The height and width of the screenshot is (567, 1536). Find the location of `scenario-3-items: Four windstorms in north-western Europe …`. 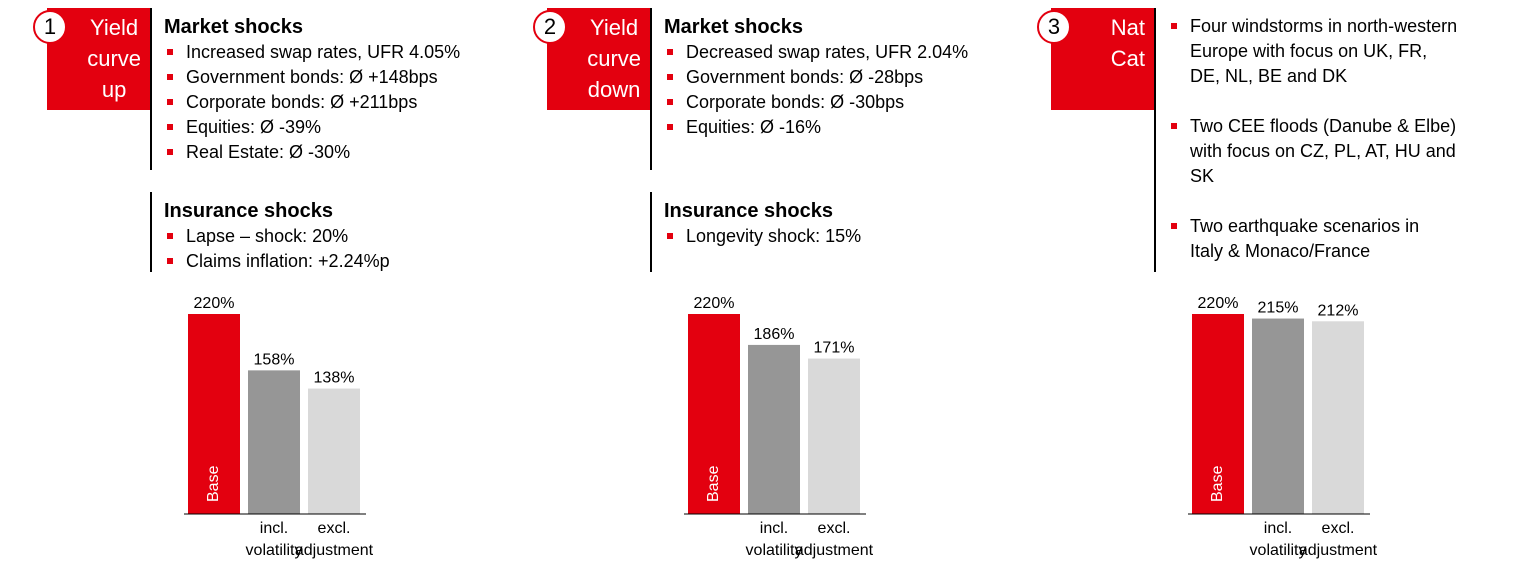

scenario-3-items: Four windstorms in north-western Europe … is located at coordinates (1312, 151).